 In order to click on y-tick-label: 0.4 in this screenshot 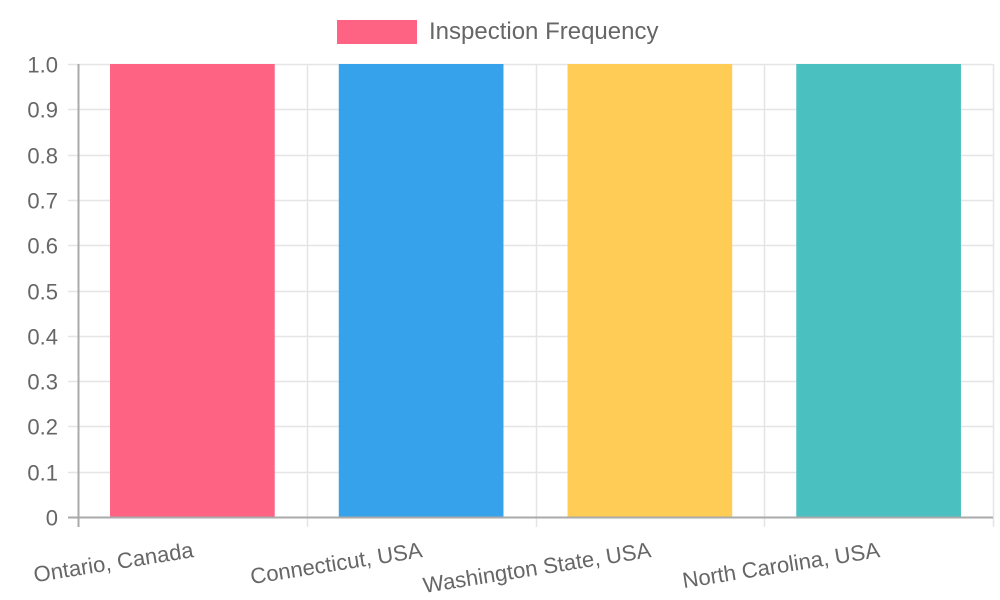, I will do `click(42, 337)`.